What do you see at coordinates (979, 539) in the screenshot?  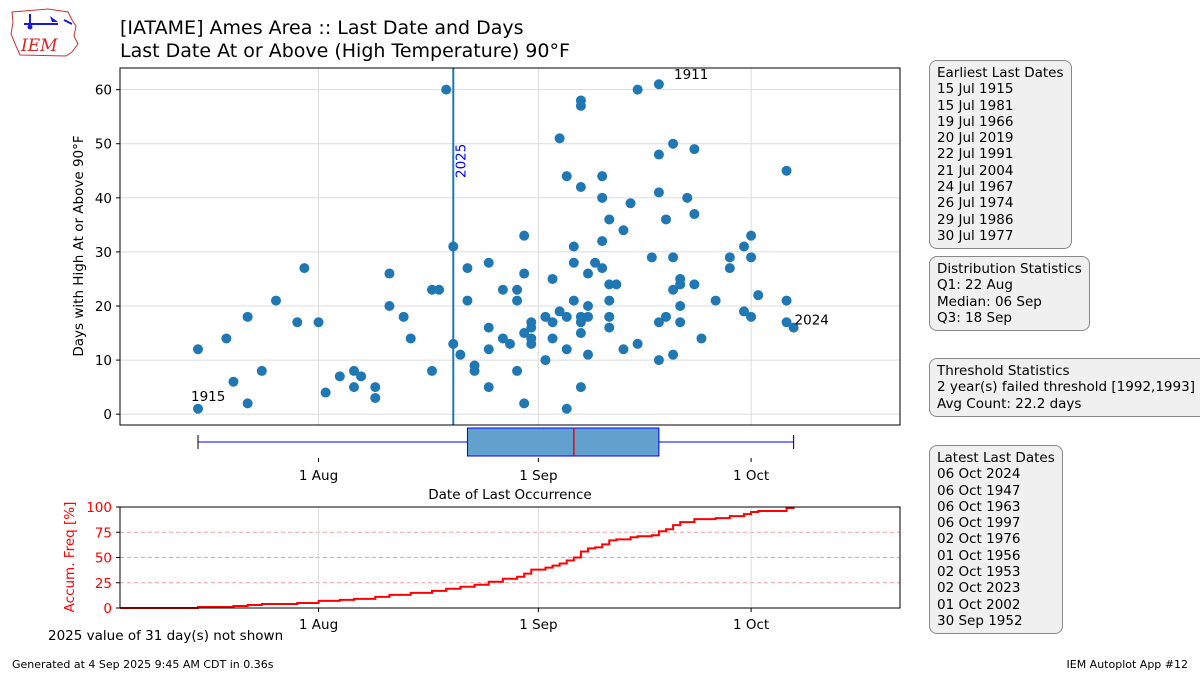 I see `latest-item: 02 Oct 1976` at bounding box center [979, 539].